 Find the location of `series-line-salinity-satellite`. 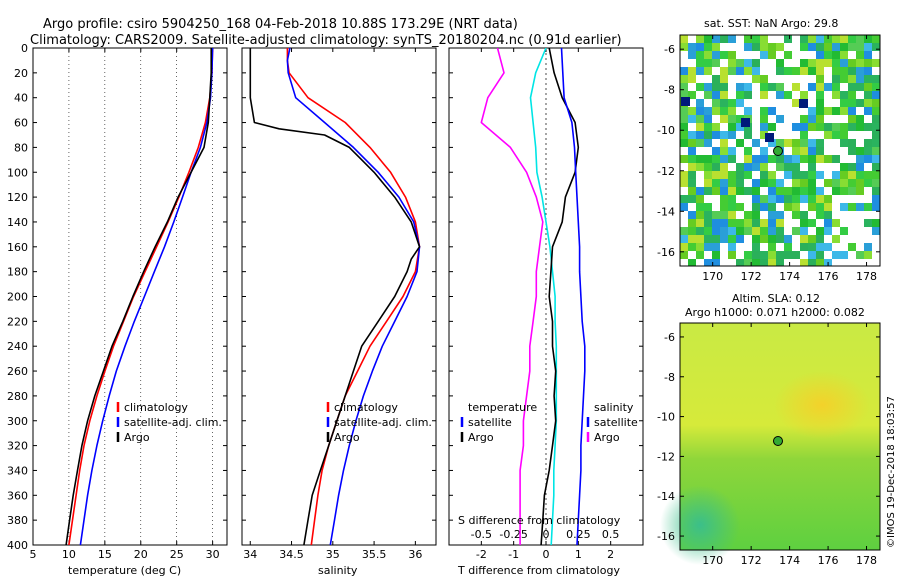

series-line-salinity-satellite is located at coordinates (543, 296).